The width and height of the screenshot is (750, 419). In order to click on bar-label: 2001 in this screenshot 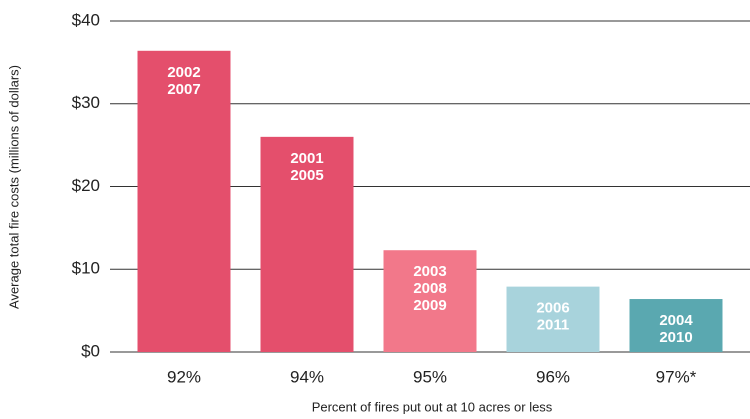, I will do `click(306, 158)`.